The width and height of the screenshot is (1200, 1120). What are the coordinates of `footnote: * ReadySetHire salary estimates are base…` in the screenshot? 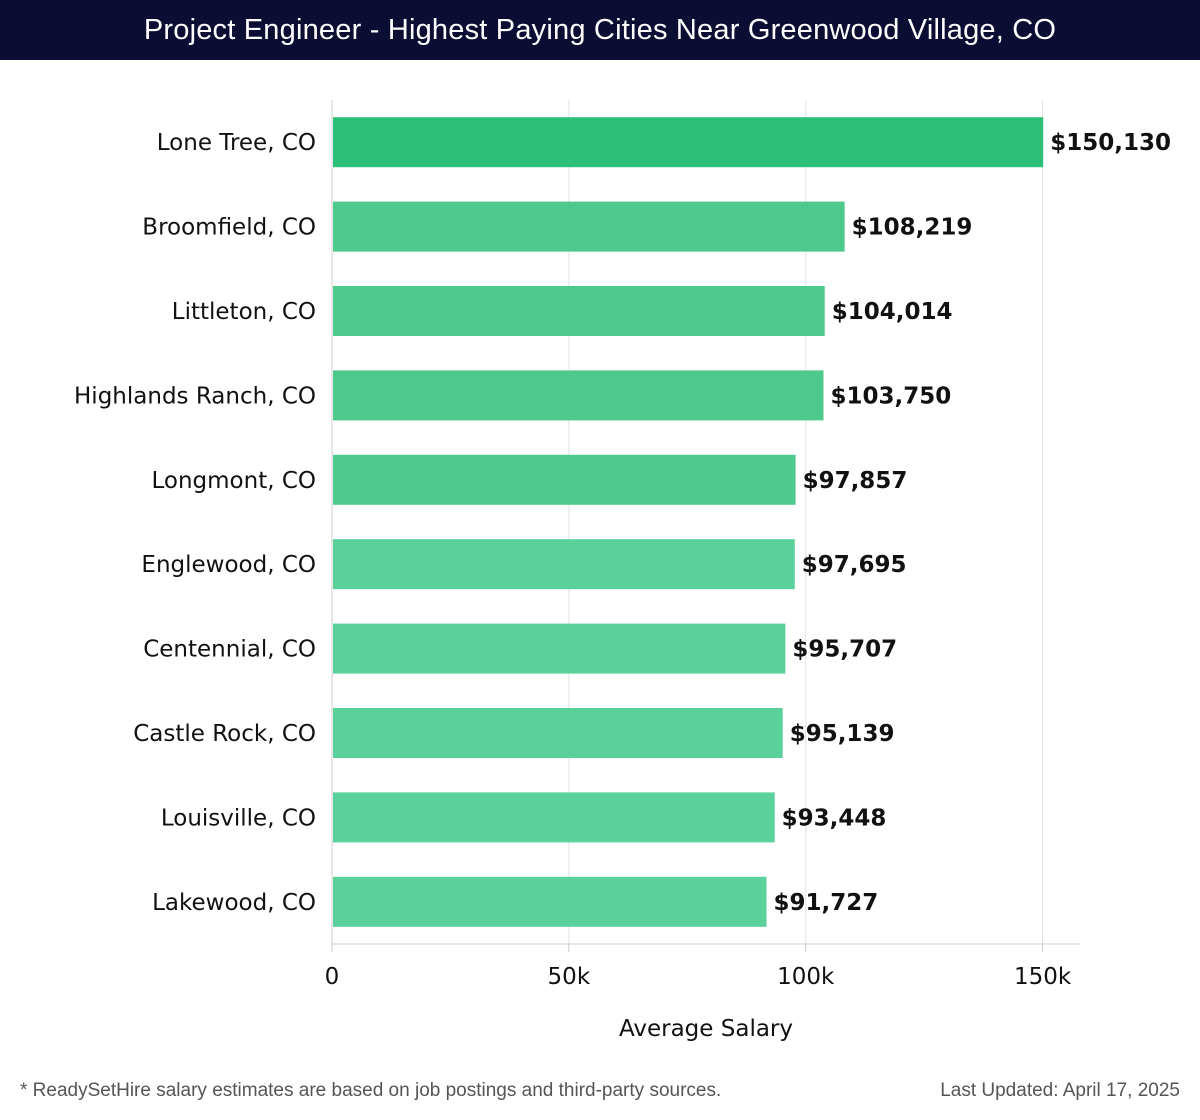 It's located at (371, 1090).